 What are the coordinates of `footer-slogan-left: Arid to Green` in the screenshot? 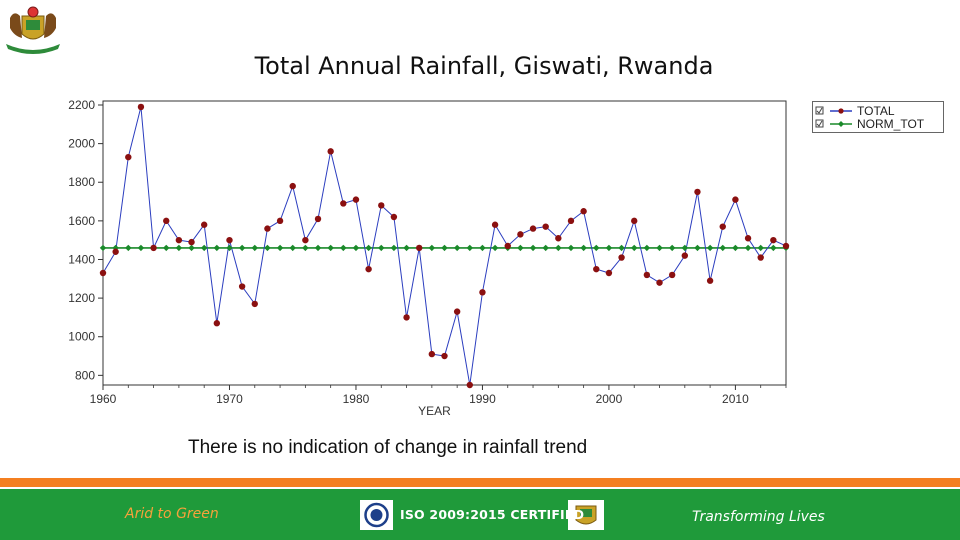 It's located at (172, 514).